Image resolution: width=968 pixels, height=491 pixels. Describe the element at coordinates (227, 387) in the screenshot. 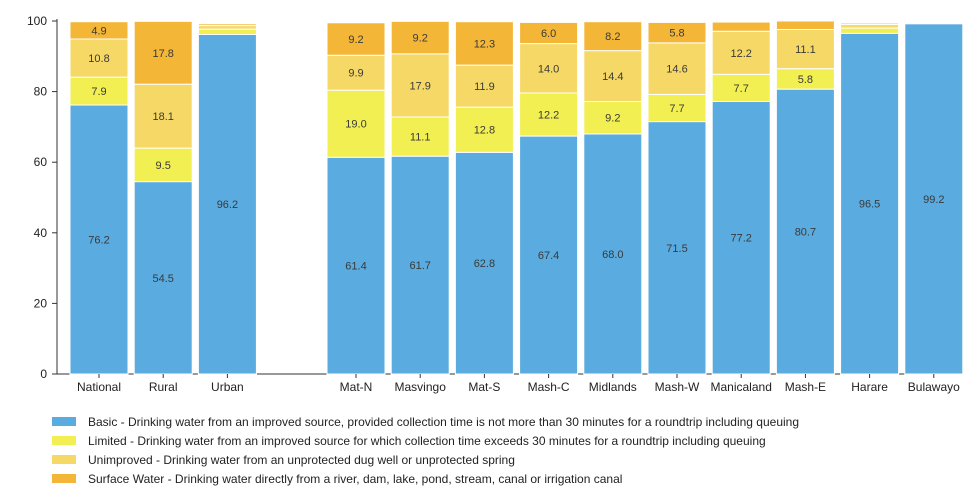

I see `x-tick-label: Urban` at that location.